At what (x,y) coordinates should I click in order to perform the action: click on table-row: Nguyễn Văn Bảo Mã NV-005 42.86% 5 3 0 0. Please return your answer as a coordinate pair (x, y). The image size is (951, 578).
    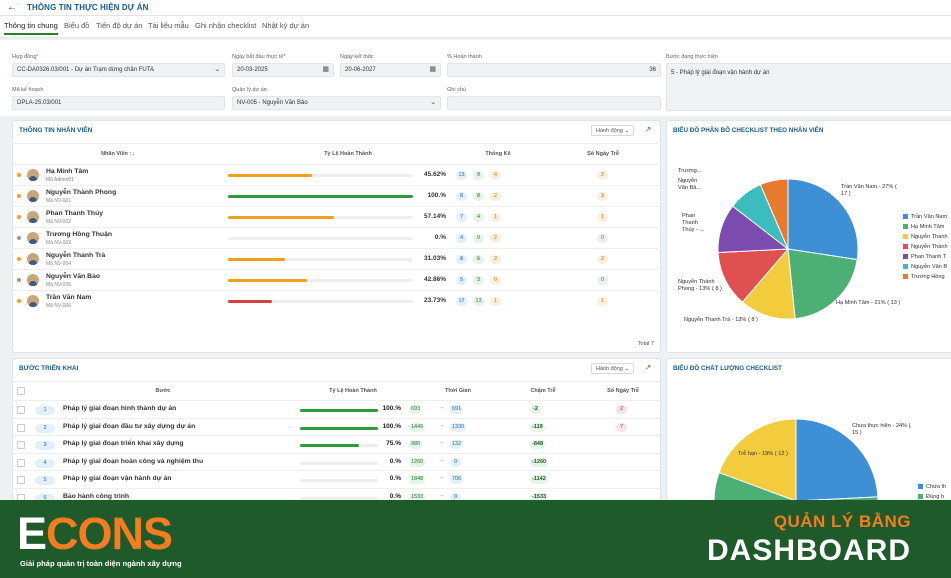
    Looking at the image, I should click on (337, 279).